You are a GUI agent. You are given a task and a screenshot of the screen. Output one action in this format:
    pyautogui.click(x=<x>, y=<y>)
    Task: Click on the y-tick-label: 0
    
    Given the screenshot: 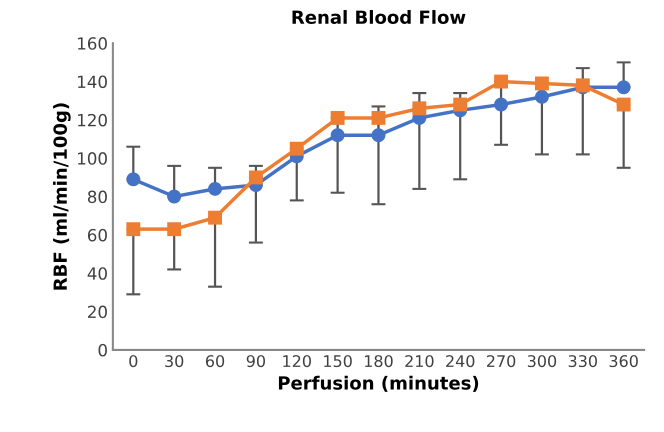 What is the action you would take?
    pyautogui.click(x=102, y=350)
    